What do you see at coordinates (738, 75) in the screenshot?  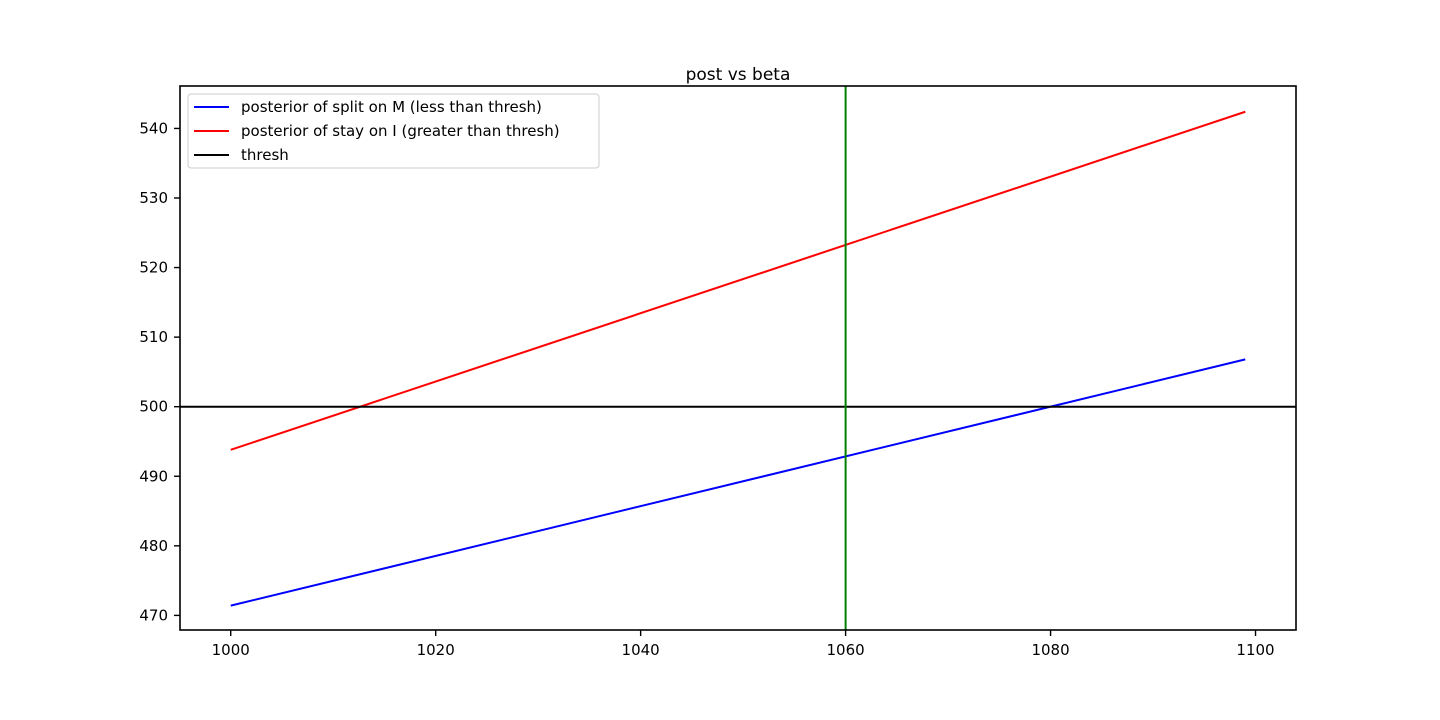 I see `chart-title: post vs beta` at bounding box center [738, 75].